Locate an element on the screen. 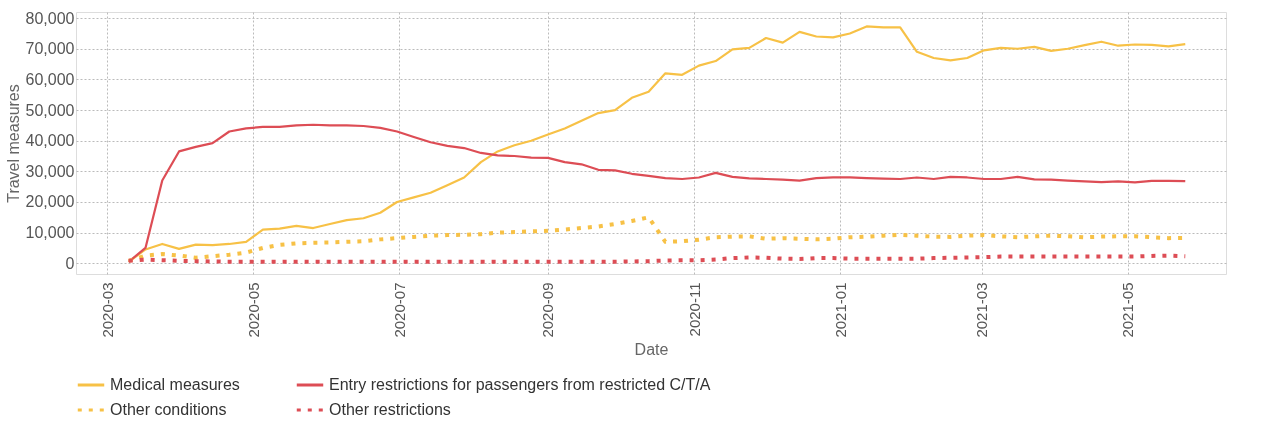 Image resolution: width=1286 pixels, height=448 pixels. y-tick-label: 60,000 is located at coordinates (50, 79).